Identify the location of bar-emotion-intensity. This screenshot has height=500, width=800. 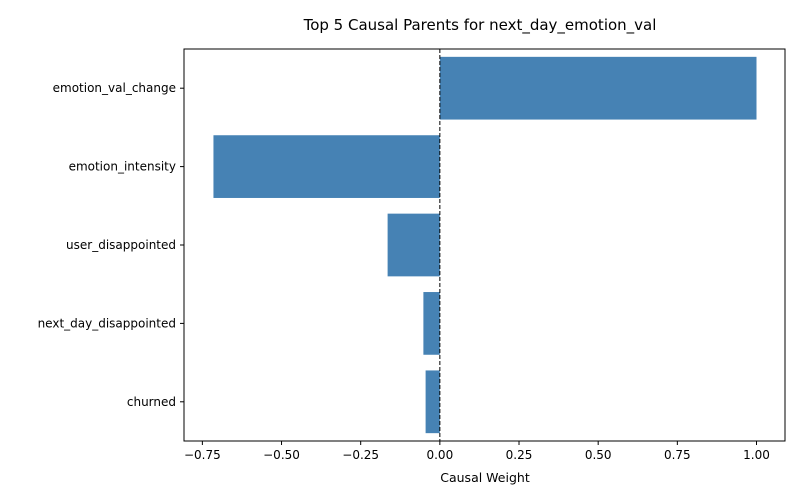
(326, 166).